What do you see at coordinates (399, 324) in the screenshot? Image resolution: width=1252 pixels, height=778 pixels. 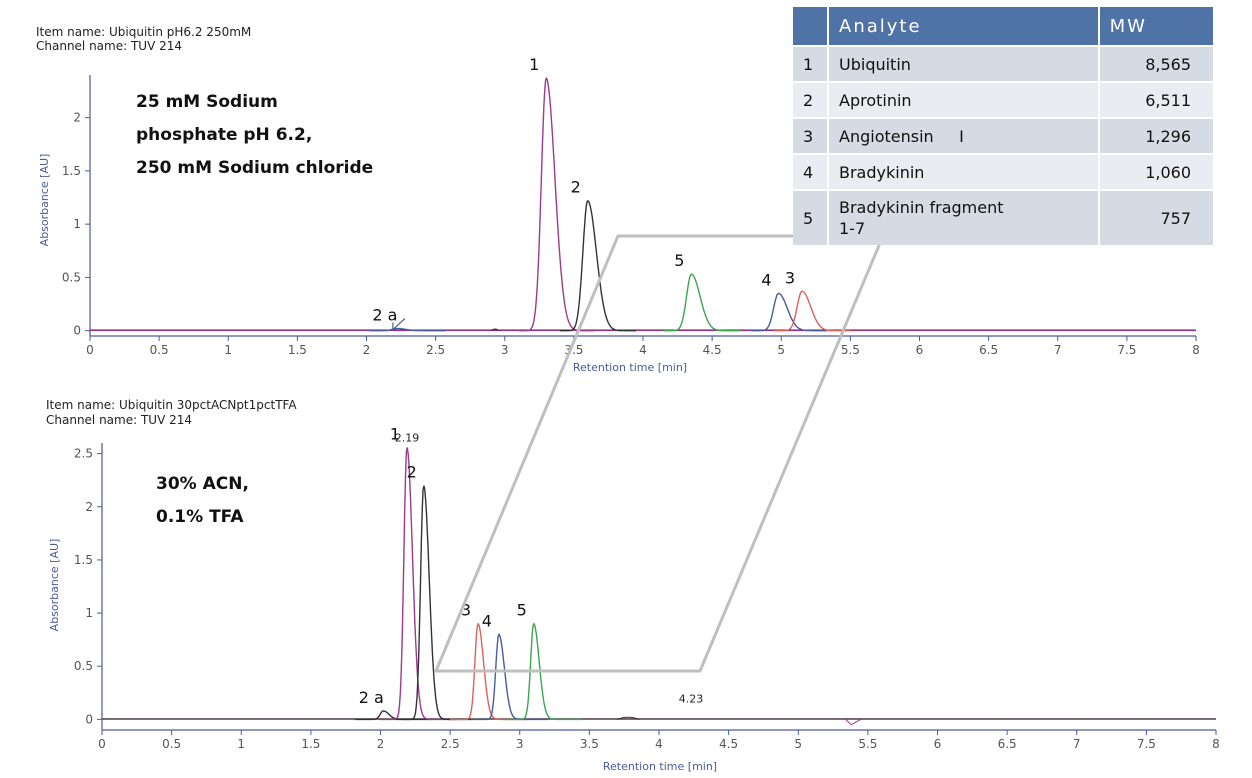 I see `top-2a-marker` at bounding box center [399, 324].